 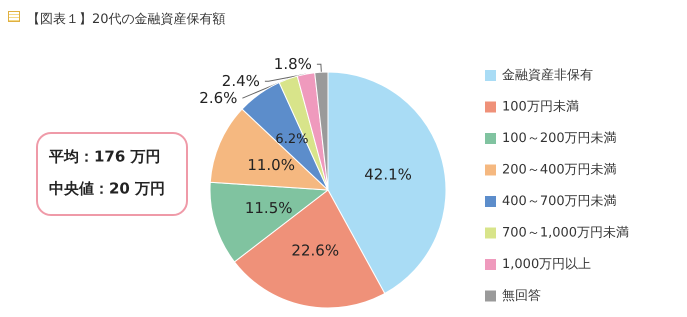 I want to click on data-label: 42.1%, so click(x=388, y=175).